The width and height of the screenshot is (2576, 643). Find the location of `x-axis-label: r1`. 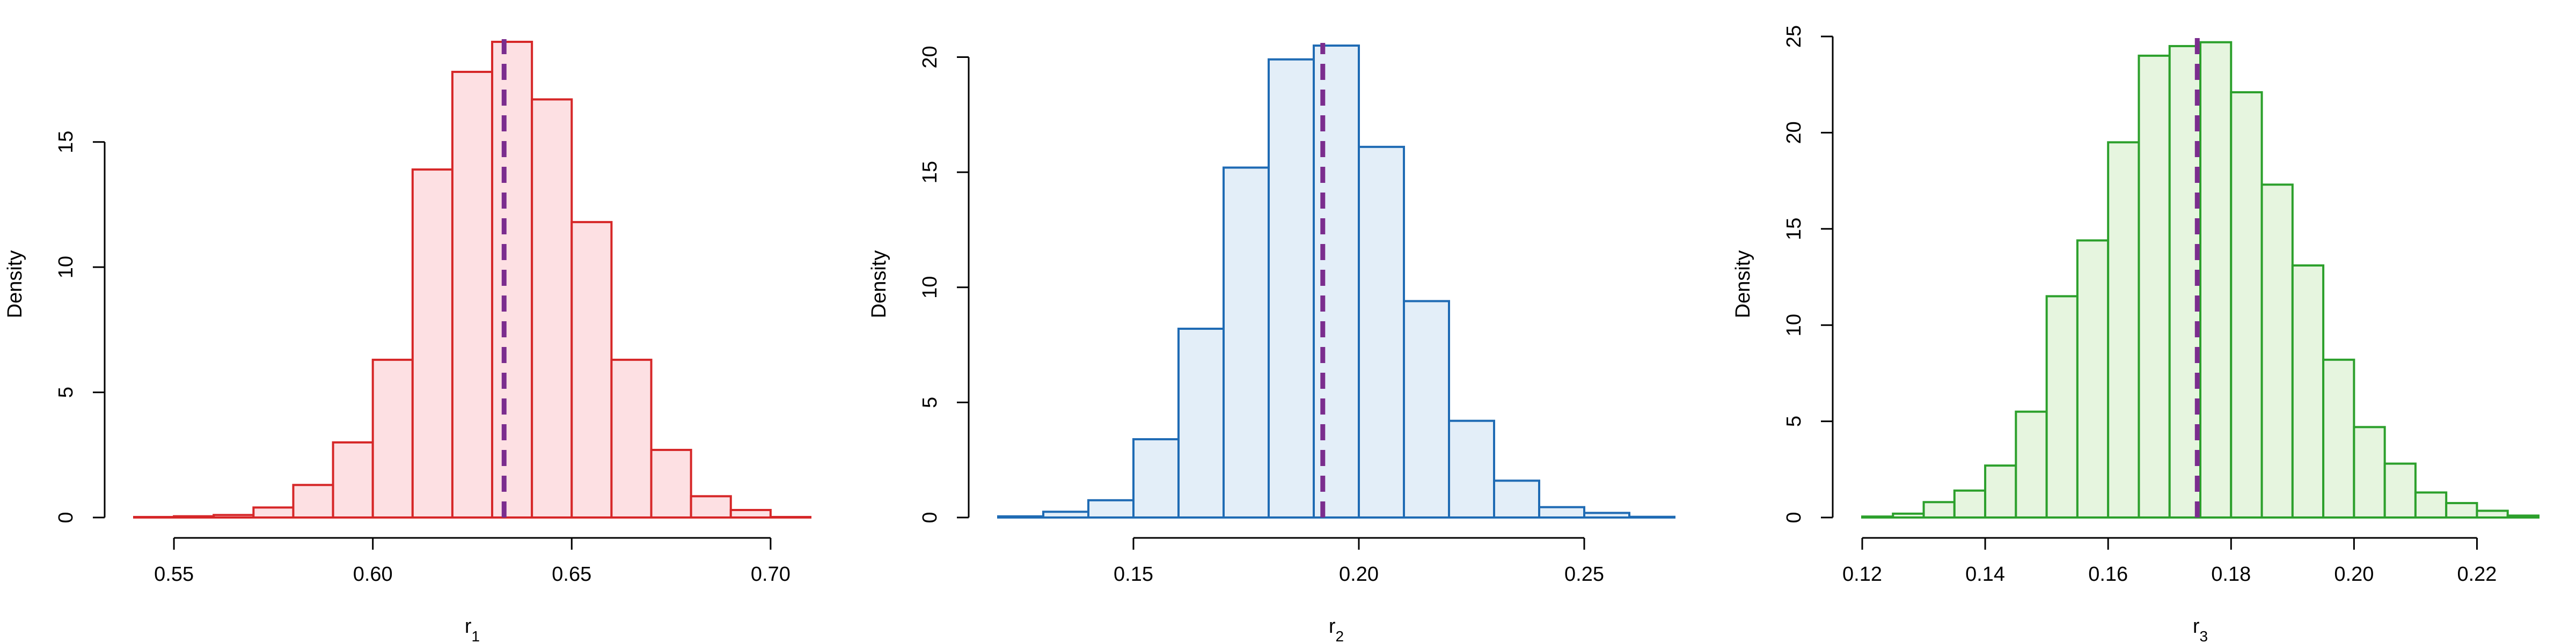

x-axis-label: r1 is located at coordinates (472, 629).